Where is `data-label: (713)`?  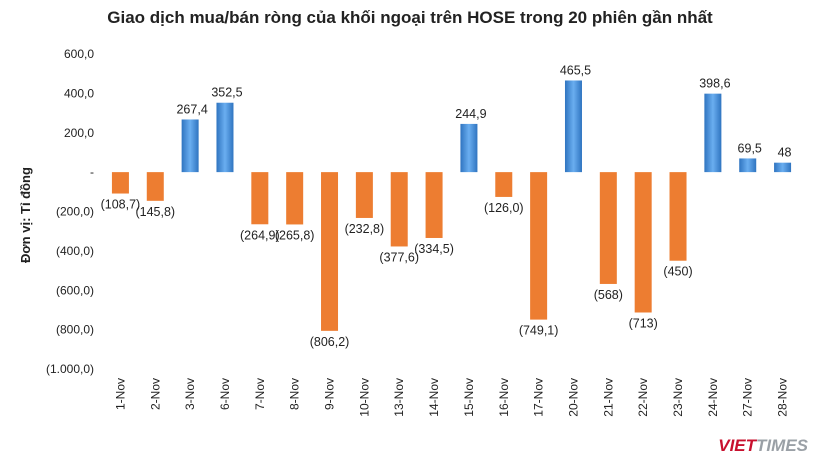
data-label: (713) is located at coordinates (643, 323).